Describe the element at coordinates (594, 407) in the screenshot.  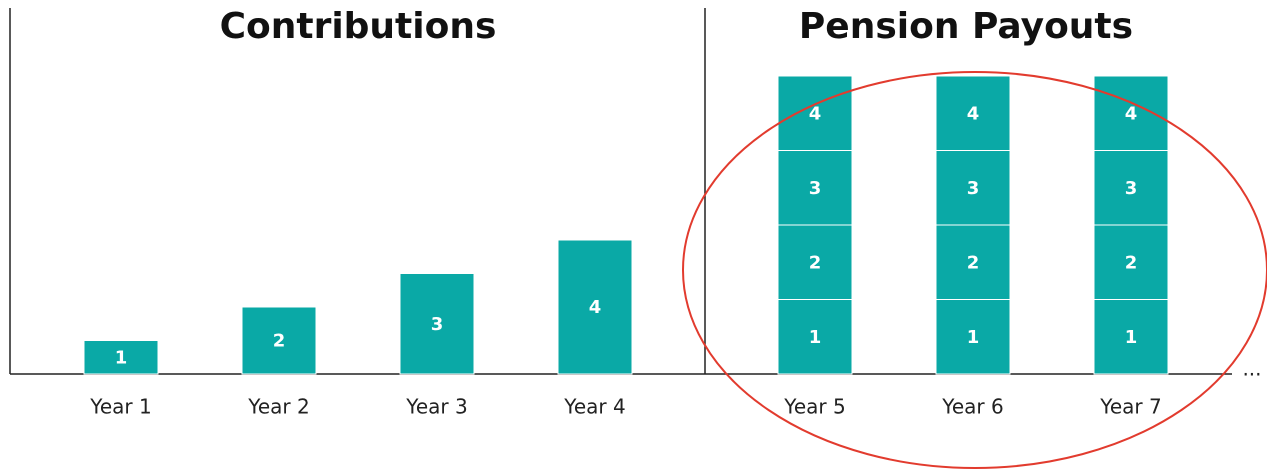
I see `year-label: Year 4` at that location.